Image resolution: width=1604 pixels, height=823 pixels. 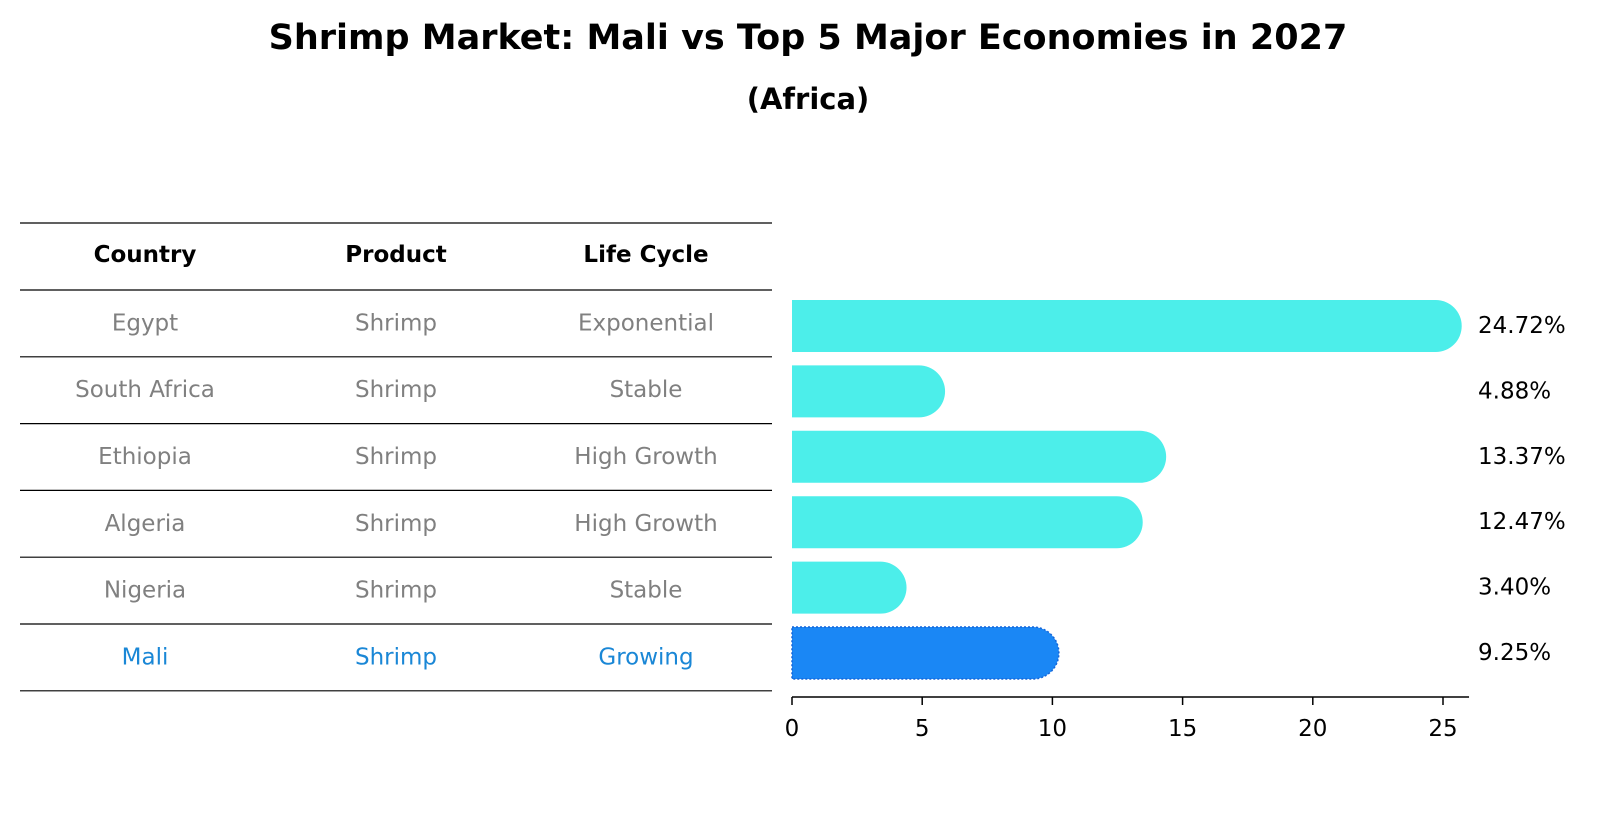 What do you see at coordinates (145, 255) in the screenshot?
I see `table-header-cell: Country` at bounding box center [145, 255].